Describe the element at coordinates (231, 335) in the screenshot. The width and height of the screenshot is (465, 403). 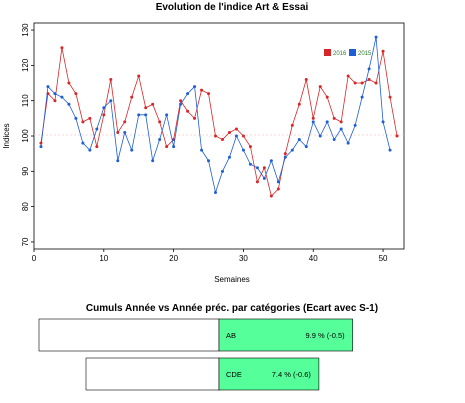
I see `bar-category-label: AB` at that location.